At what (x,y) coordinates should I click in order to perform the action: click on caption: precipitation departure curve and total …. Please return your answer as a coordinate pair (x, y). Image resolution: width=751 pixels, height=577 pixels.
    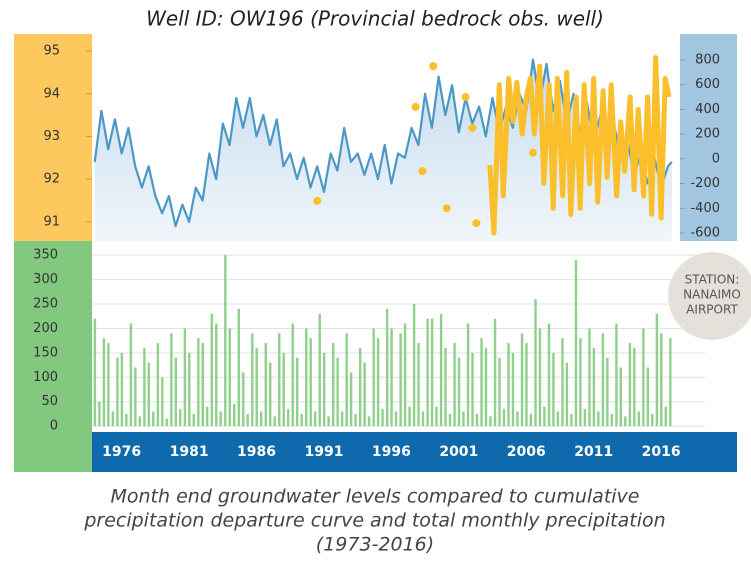
    Looking at the image, I should click on (374, 521).